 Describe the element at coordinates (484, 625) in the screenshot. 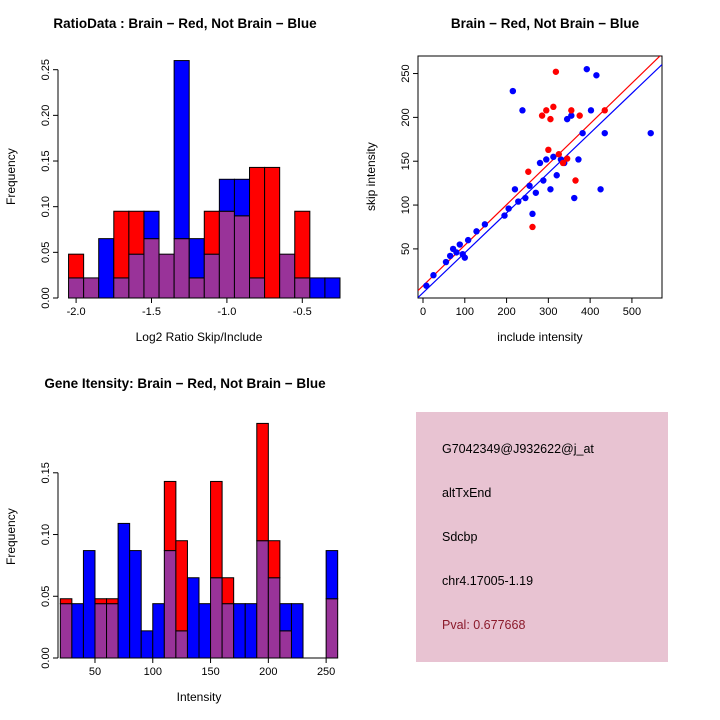

I see `pval-text: Pval: 0.677668` at that location.